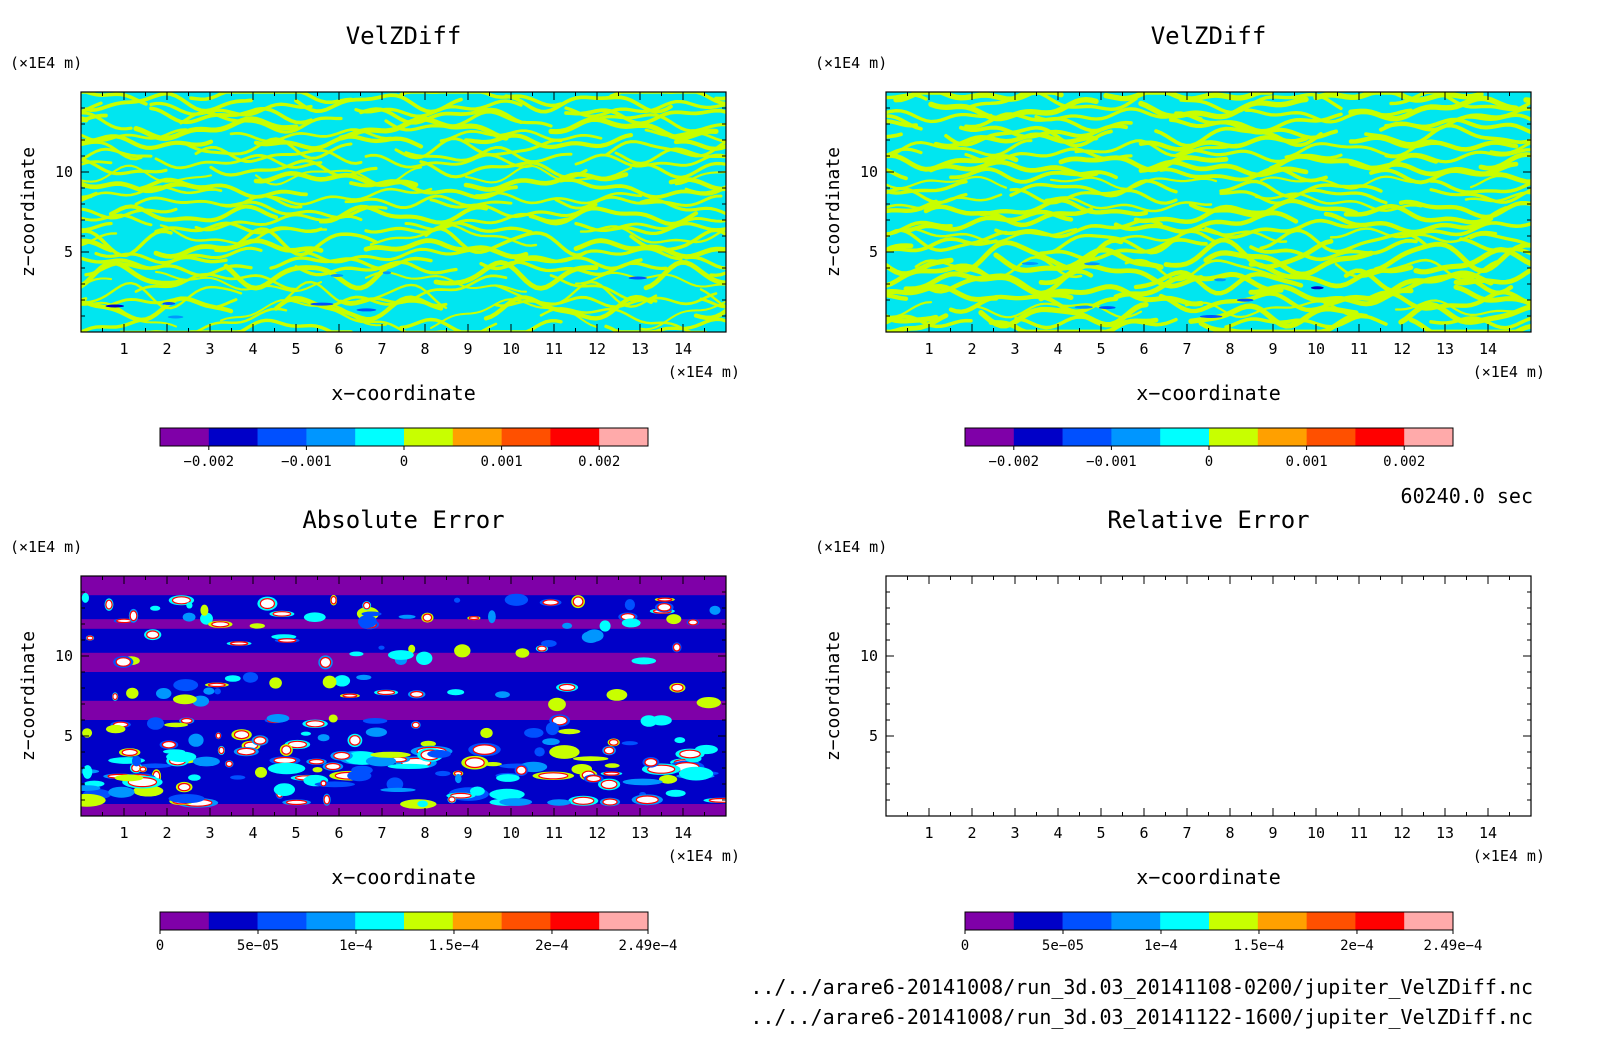 The image size is (1604, 1054). Describe the element at coordinates (1445, 349) in the screenshot. I see `x-tick-label: 13` at that location.